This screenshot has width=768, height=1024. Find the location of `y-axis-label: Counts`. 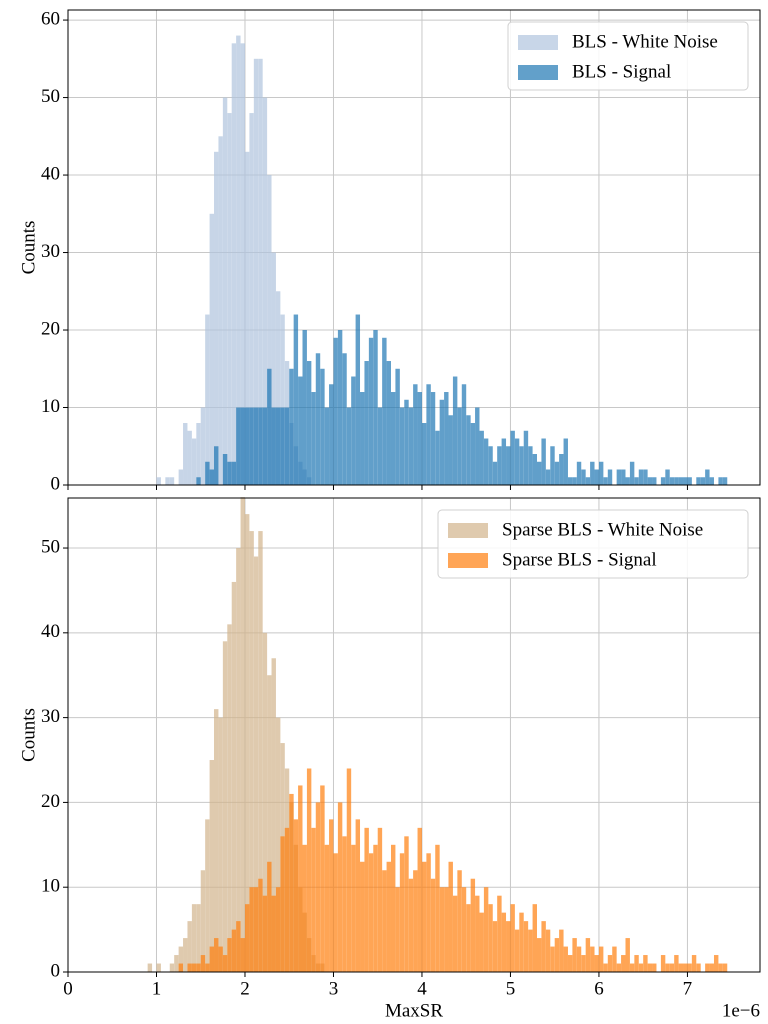

y-axis-label: Counts is located at coordinates (28, 248).